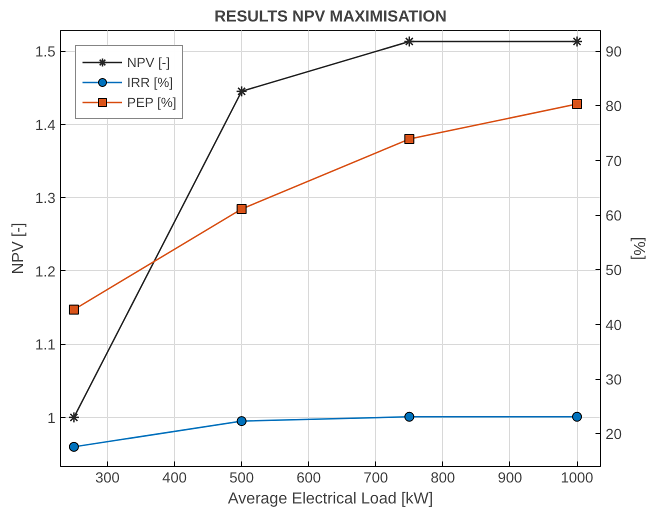 The image size is (665, 513). Describe the element at coordinates (241, 478) in the screenshot. I see `x-tick-label: 500` at that location.